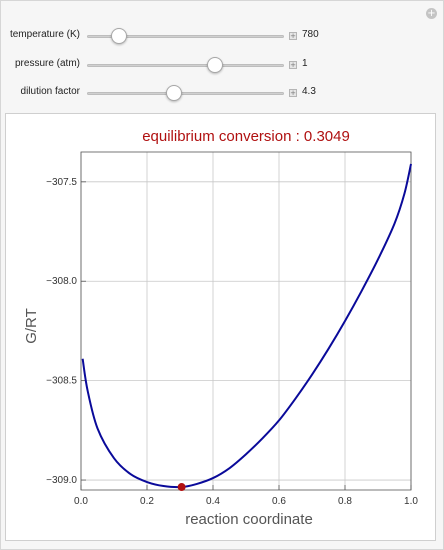  I want to click on x-tick-label: 0.4, so click(213, 501).